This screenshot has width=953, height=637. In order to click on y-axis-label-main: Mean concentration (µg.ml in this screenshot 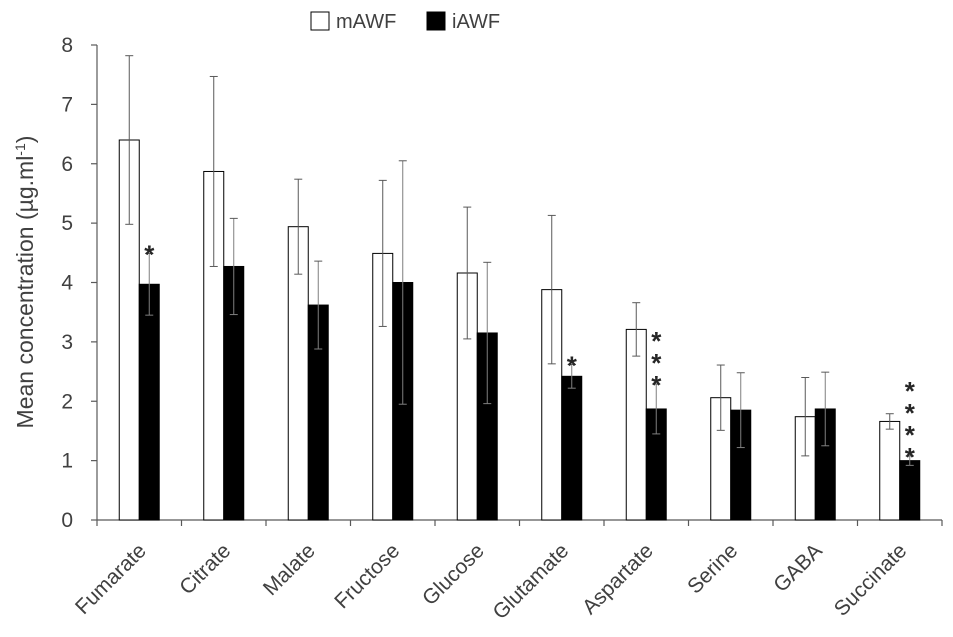, I will do `click(25, 292)`.